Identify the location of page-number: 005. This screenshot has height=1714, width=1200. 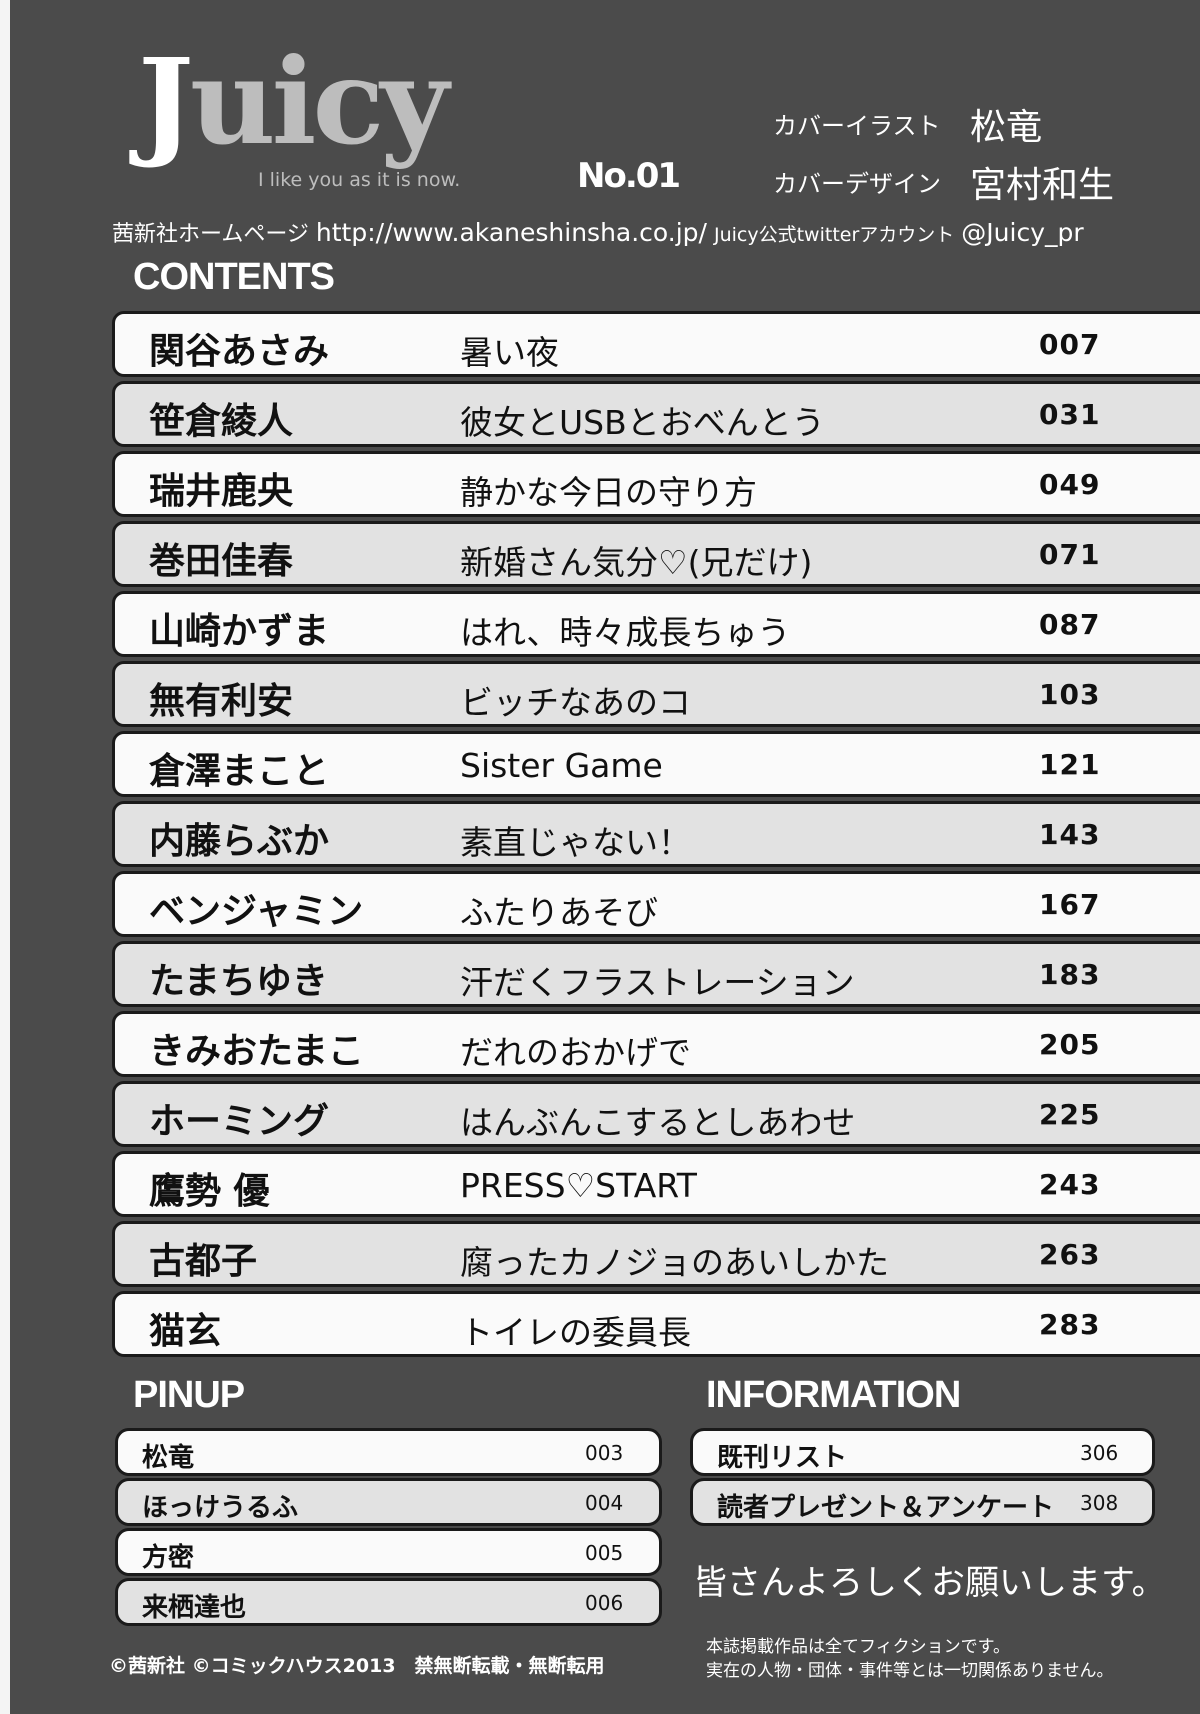
(604, 1553).